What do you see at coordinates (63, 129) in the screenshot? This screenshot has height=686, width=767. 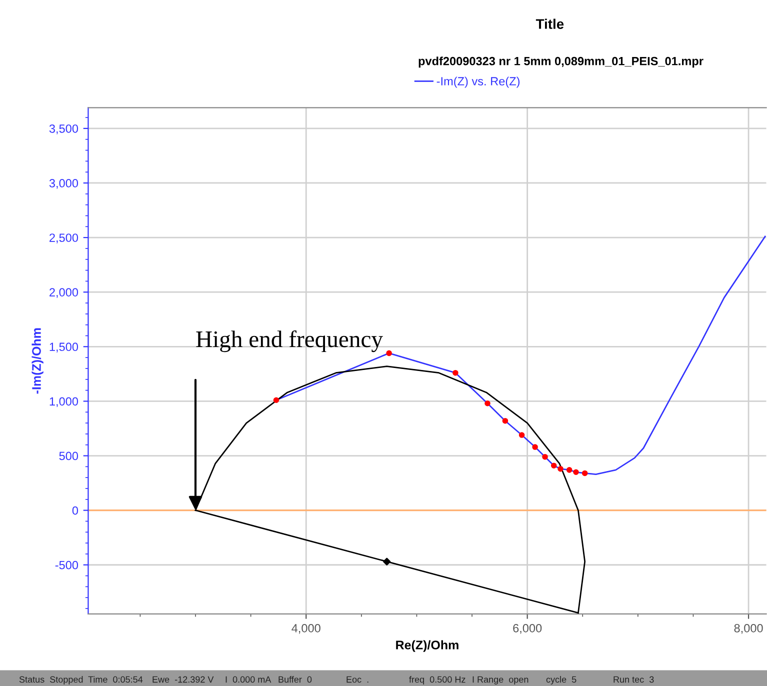 I see `y-tick-label: 3,500` at bounding box center [63, 129].